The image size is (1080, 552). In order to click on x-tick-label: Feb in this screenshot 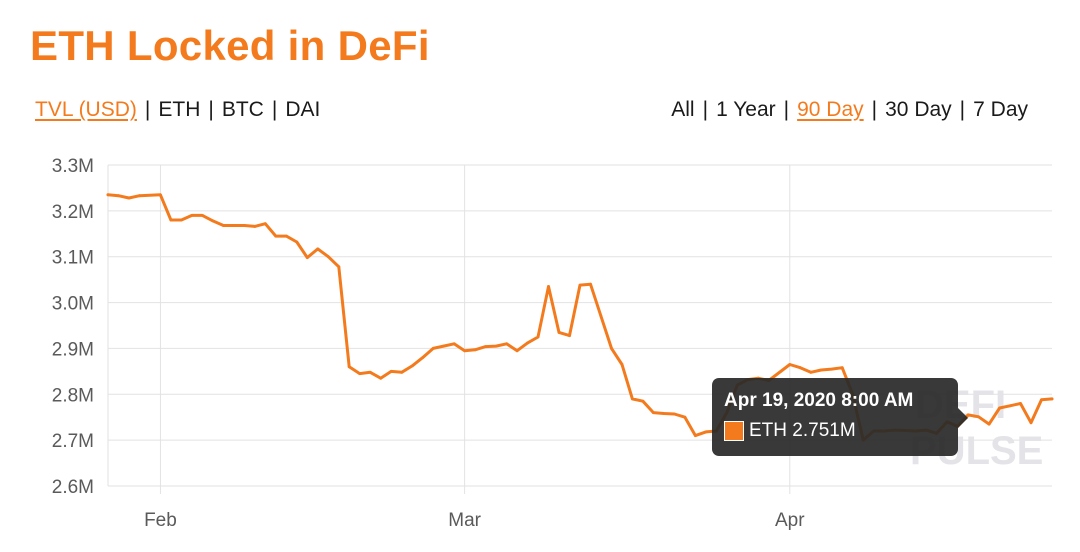, I will do `click(160, 520)`.